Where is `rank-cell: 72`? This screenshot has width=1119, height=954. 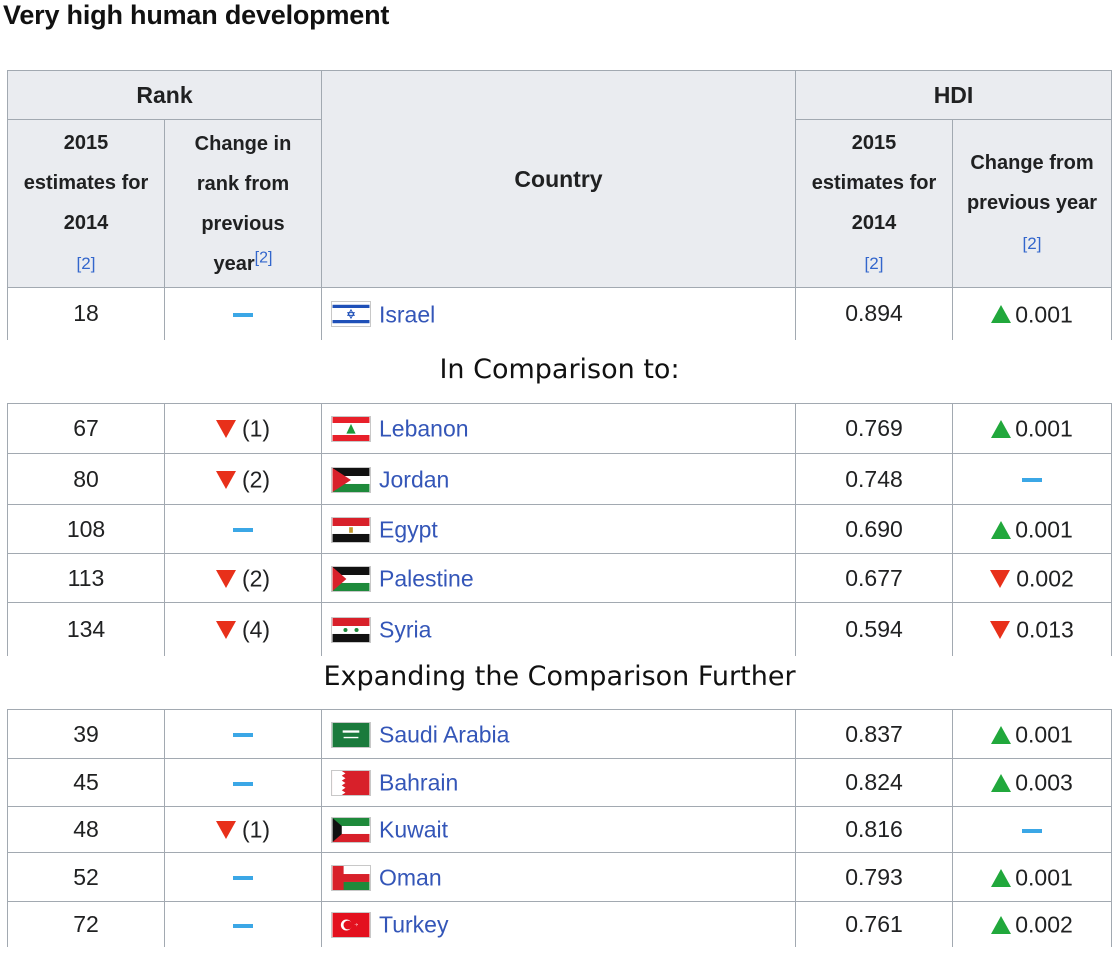 rank-cell: 72 is located at coordinates (86, 924).